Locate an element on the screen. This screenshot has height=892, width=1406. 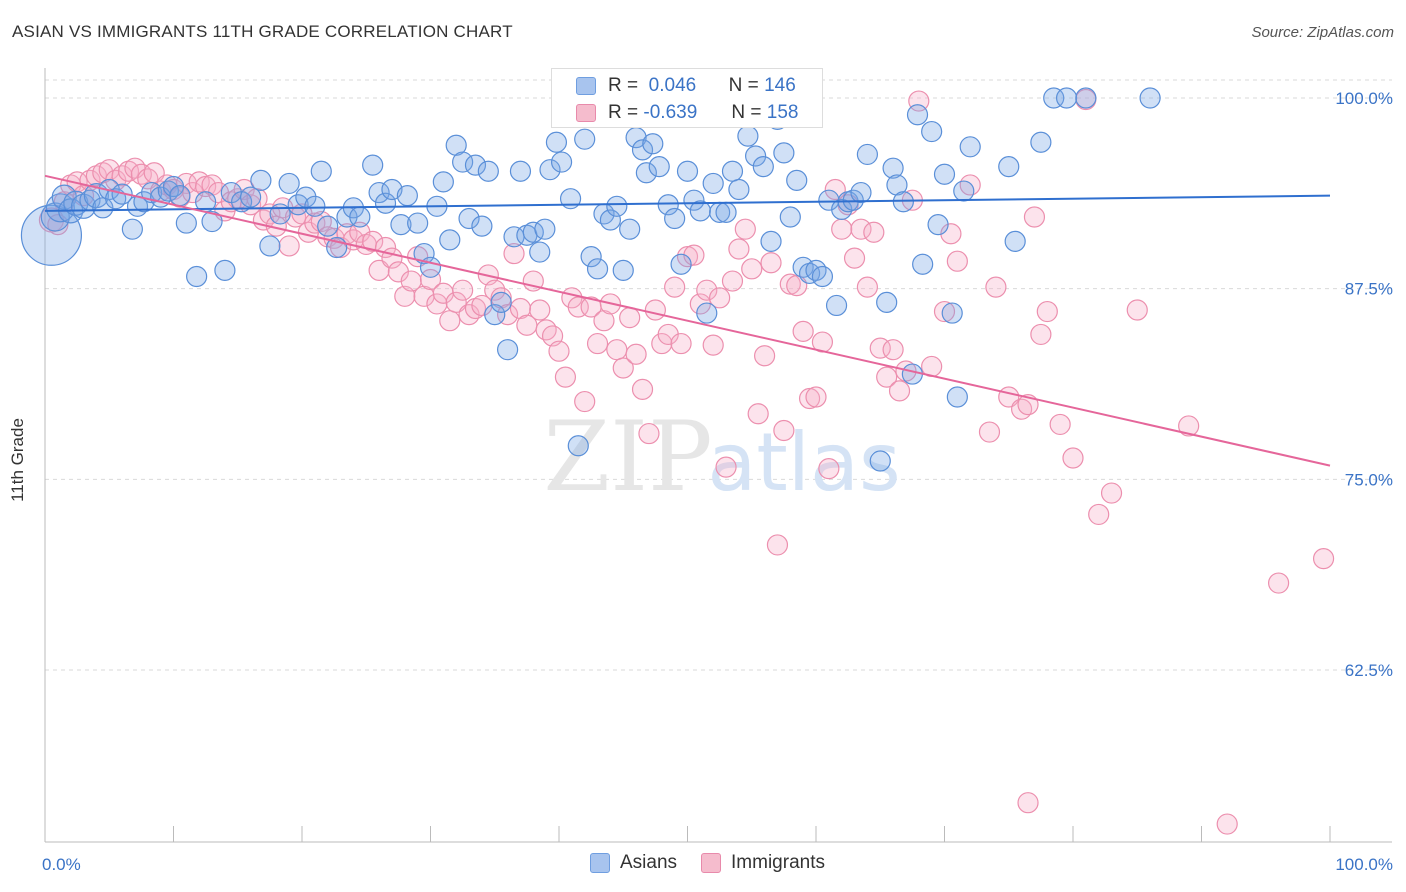
y-tick-label: 100.0% is located at coordinates (1364, 98).